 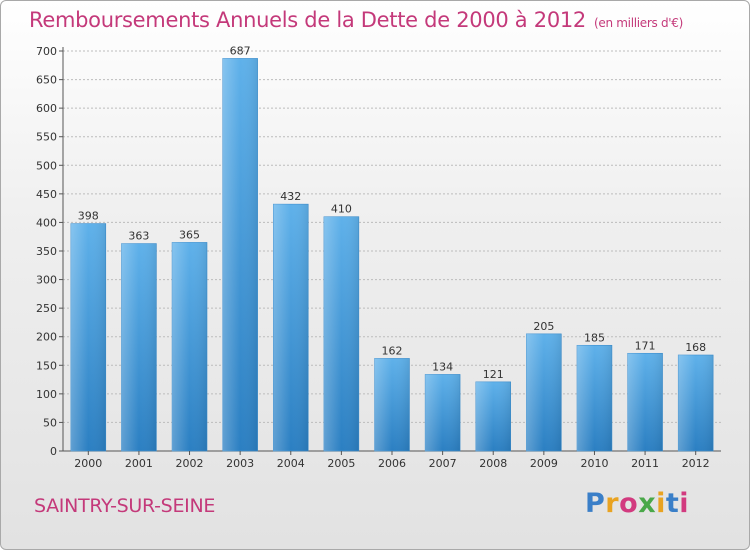 I want to click on data-label: 410, so click(x=341, y=209).